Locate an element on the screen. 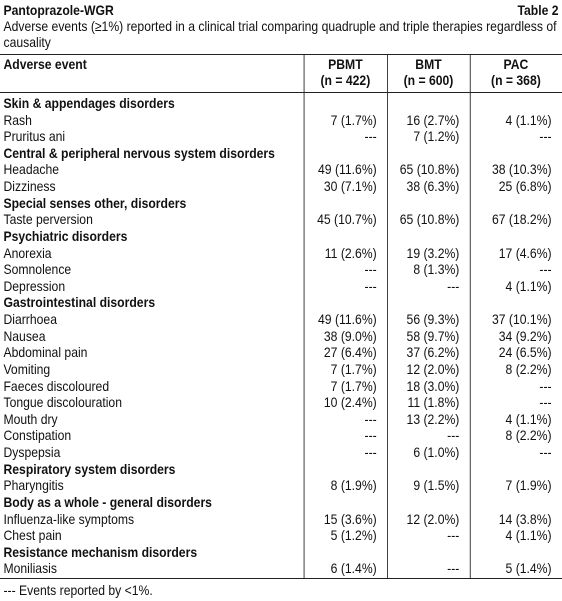  cell: 7 (1.2%) is located at coordinates (436, 136).